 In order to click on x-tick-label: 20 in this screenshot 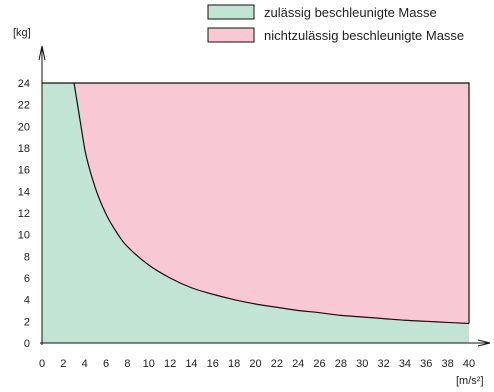, I will do `click(255, 364)`.